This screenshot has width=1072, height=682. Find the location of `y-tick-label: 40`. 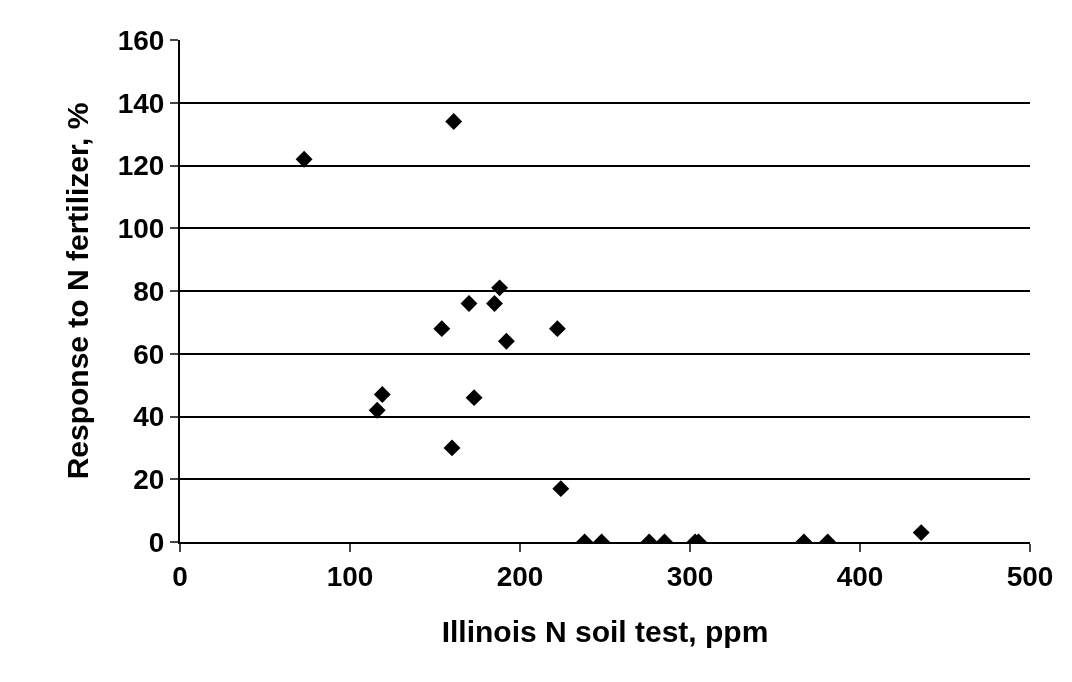

y-tick-label: 40 is located at coordinates (149, 417).